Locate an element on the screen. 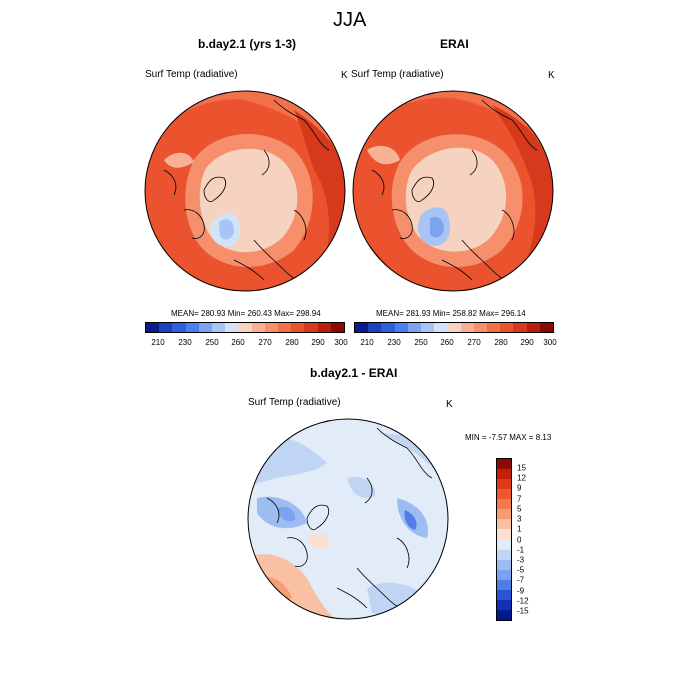 This screenshot has height=700, width=700. tick-label: 0 is located at coordinates (519, 540).